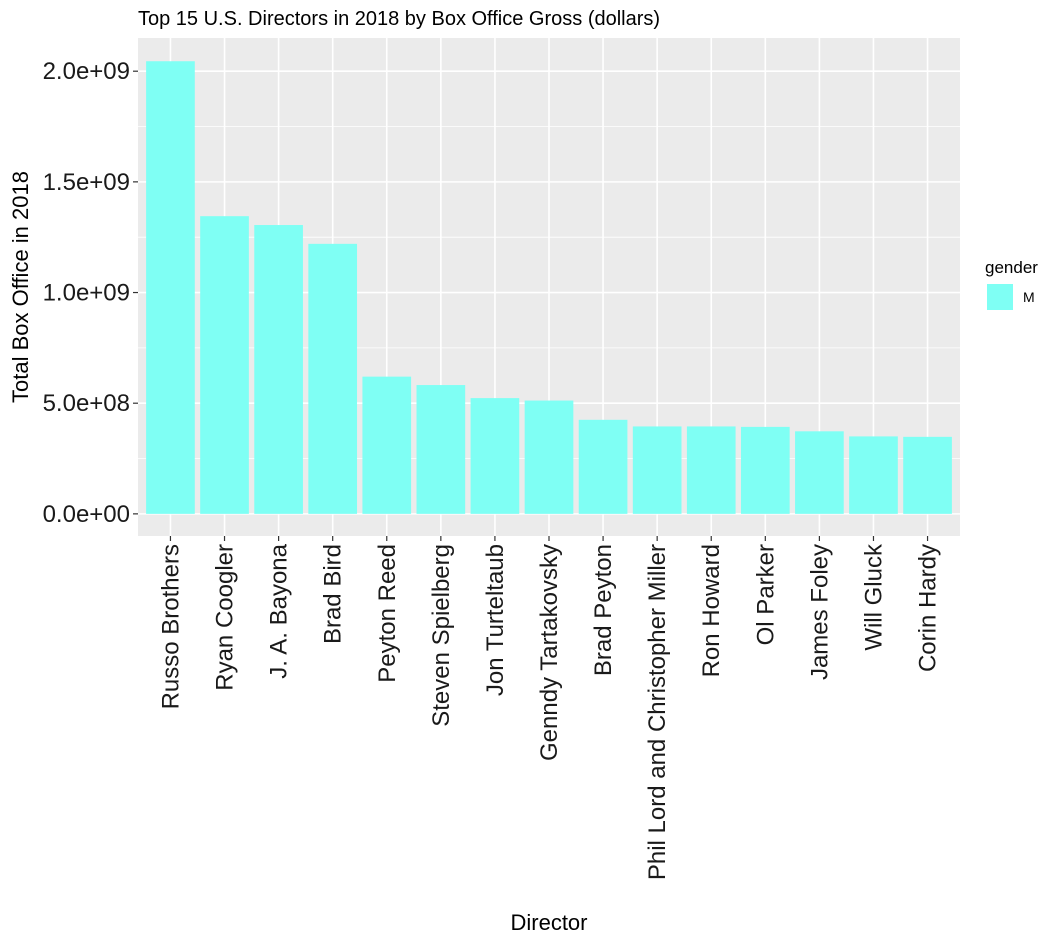 This screenshot has height=942, width=1060. Describe the element at coordinates (711, 610) in the screenshot. I see `x-tick-label: Ron Howard` at that location.